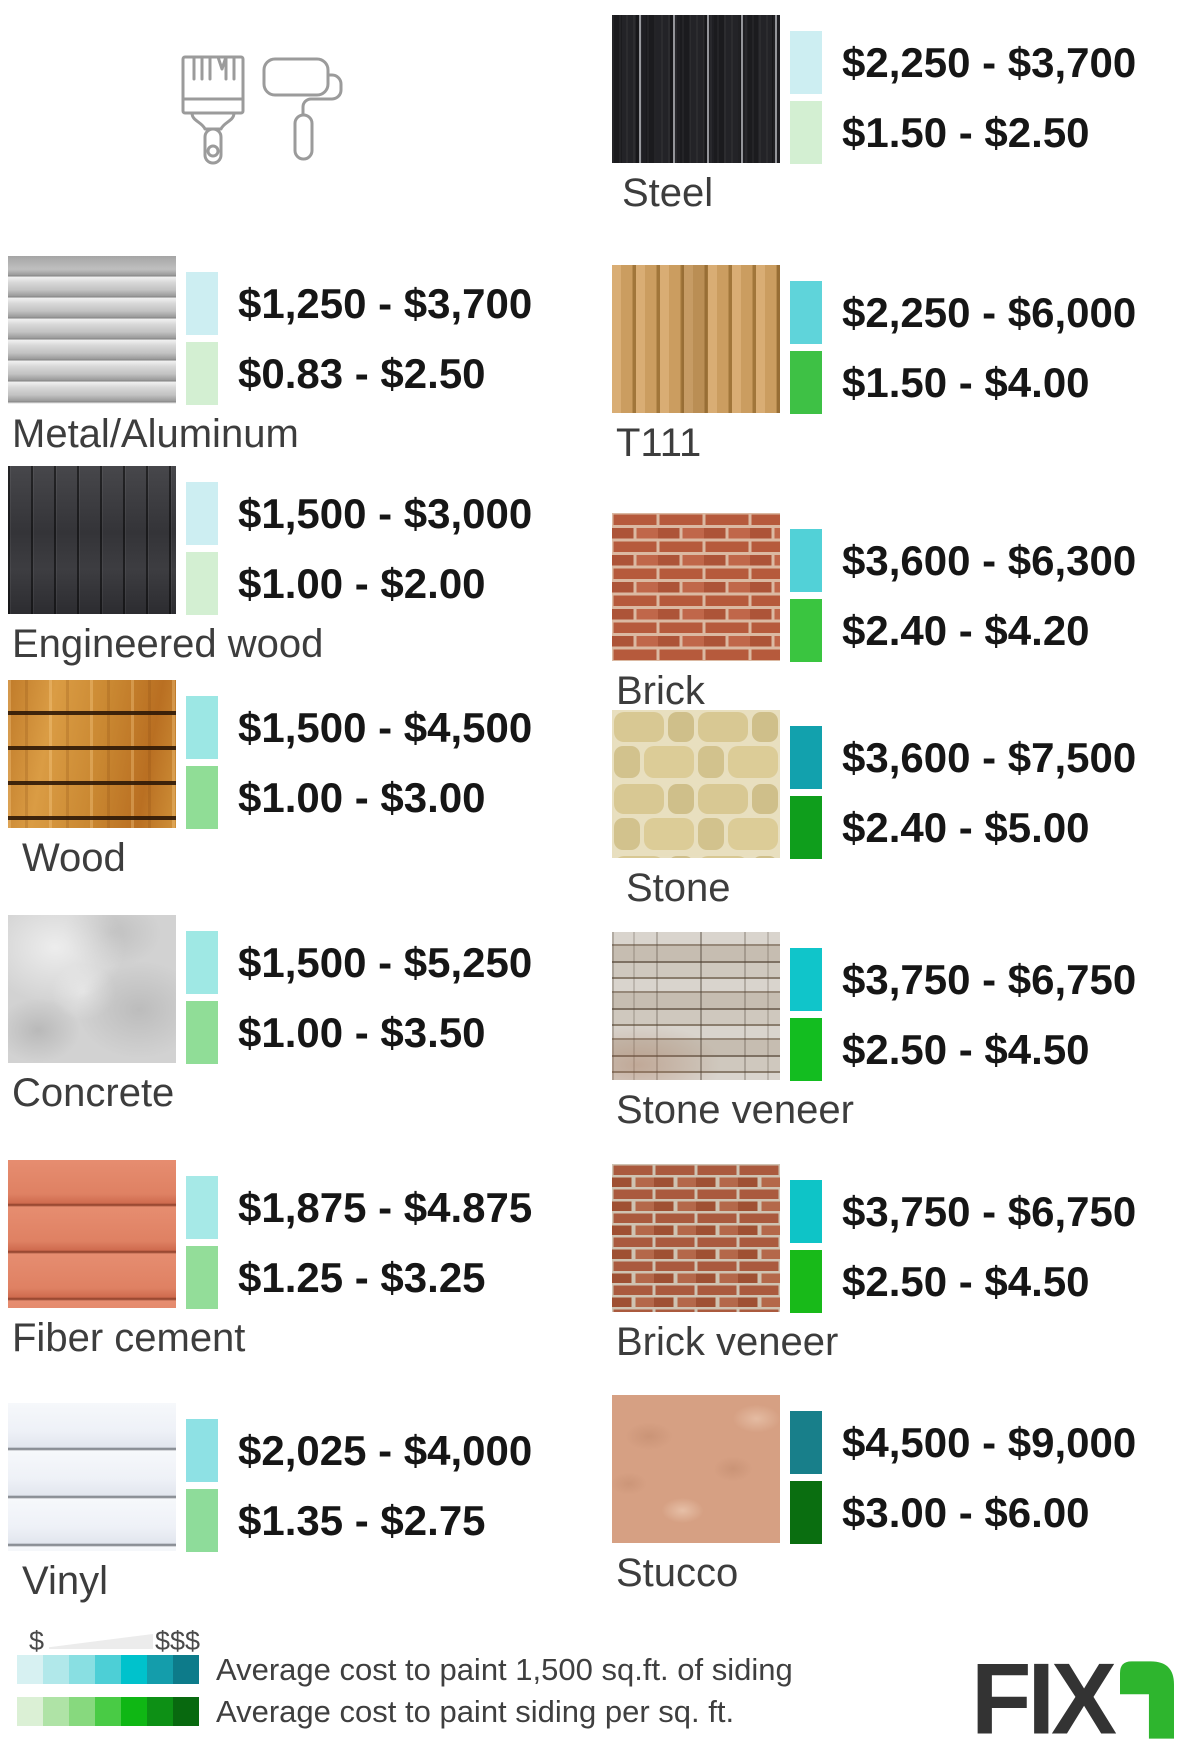 This screenshot has height=1758, width=1200. I want to click on total-cost-range: $3,600 - $6,300, so click(989, 560).